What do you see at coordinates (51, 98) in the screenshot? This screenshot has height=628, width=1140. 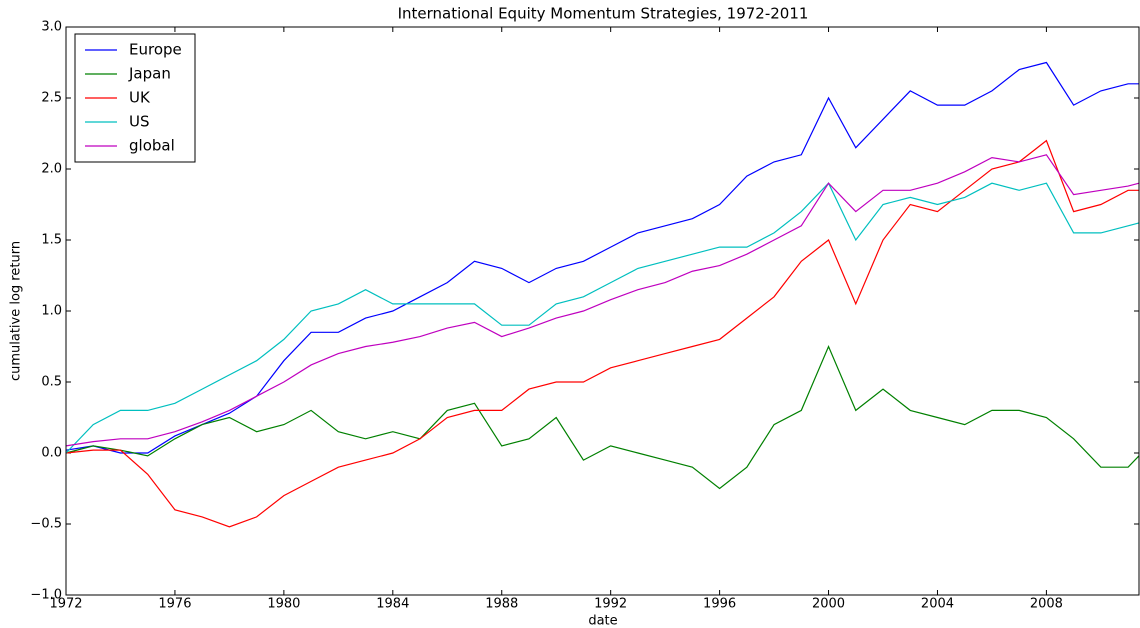 I see `y-tick-label: 2.5` at bounding box center [51, 98].